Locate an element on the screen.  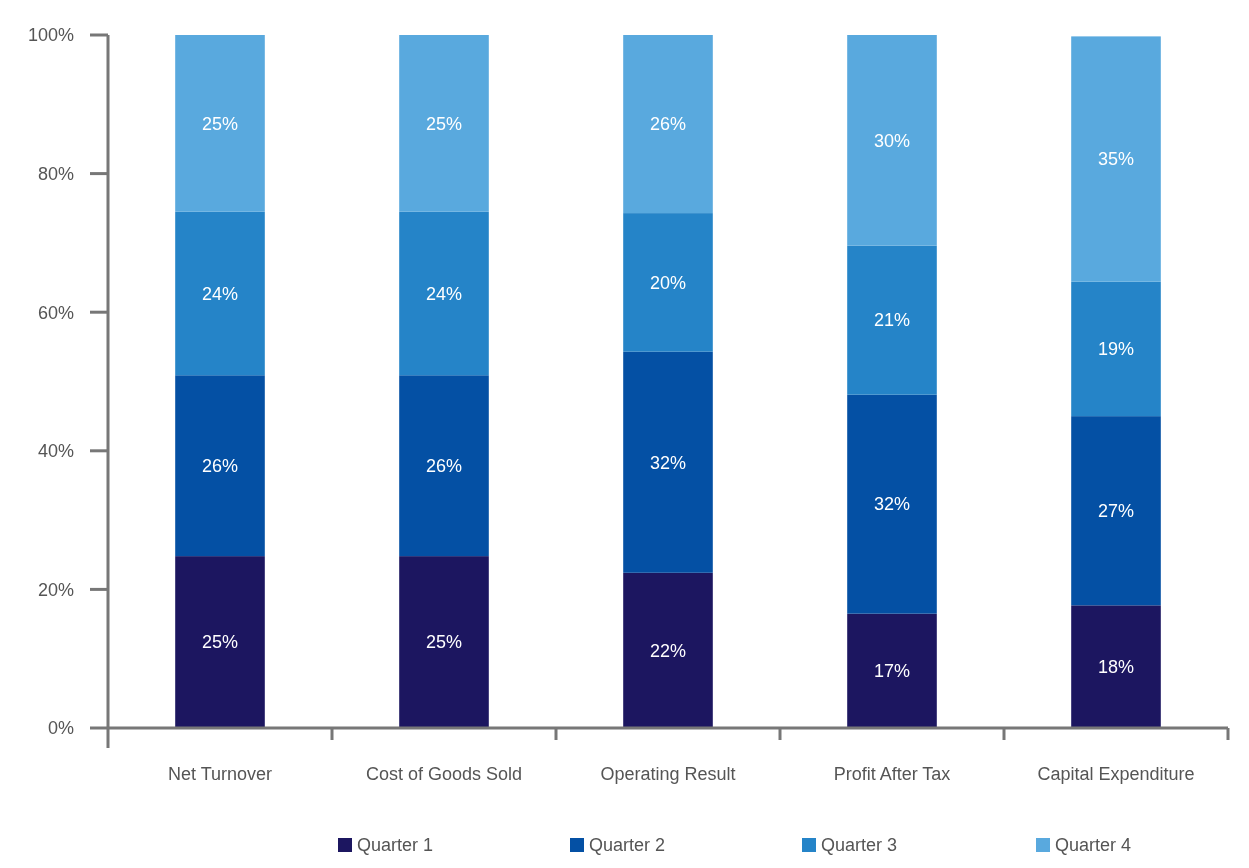
legend-label: Quarter 1 is located at coordinates (395, 845).